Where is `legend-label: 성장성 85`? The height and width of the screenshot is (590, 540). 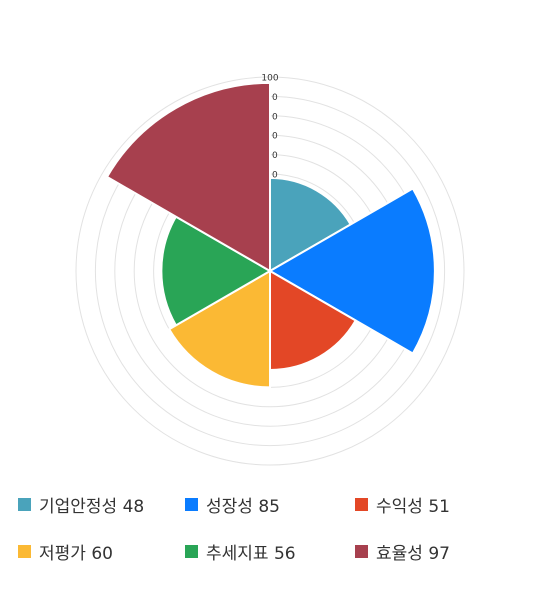
legend-label: 성장성 85 is located at coordinates (243, 506).